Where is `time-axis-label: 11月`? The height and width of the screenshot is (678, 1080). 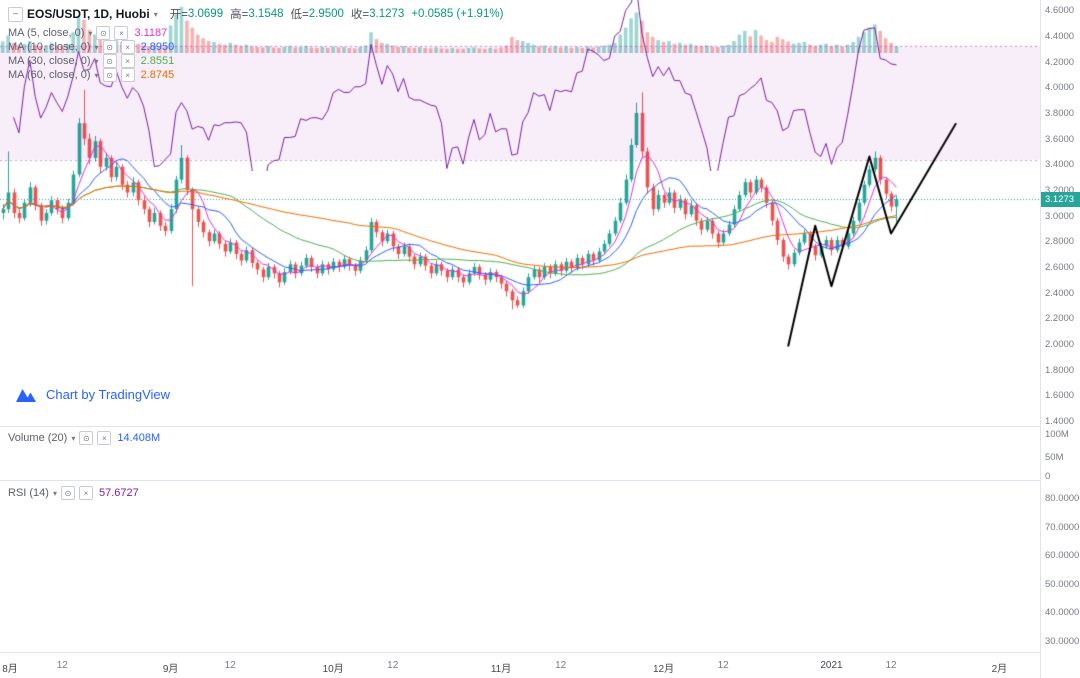 time-axis-label: 11月 is located at coordinates (501, 669).